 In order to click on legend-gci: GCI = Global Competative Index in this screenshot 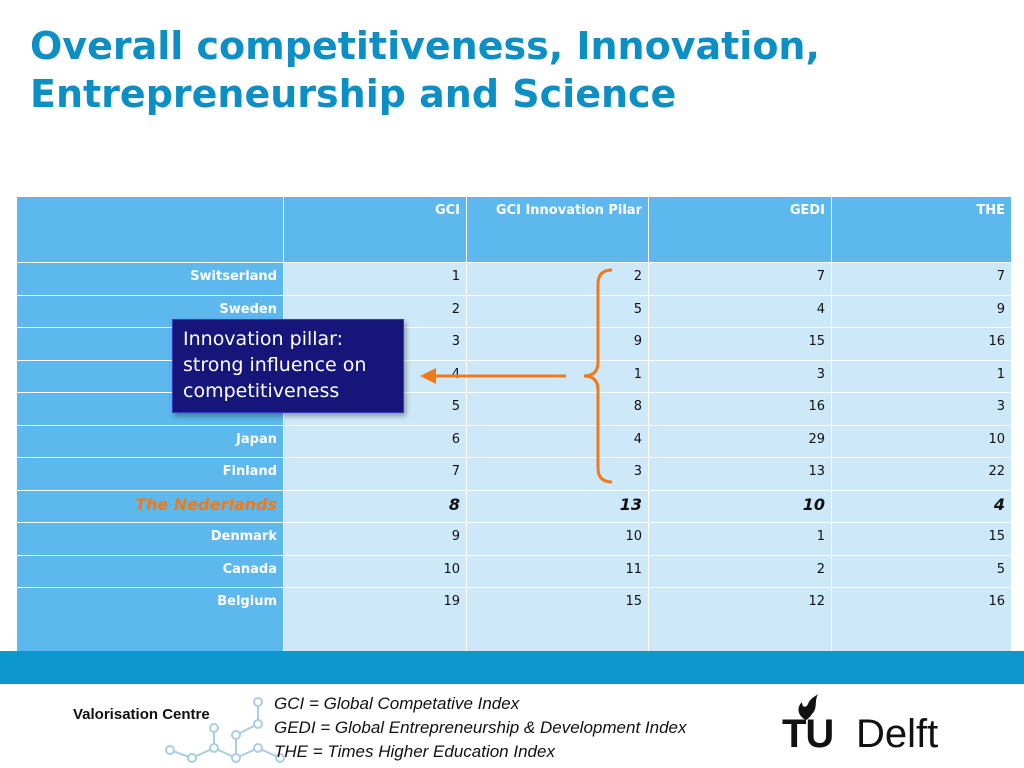, I will do `click(397, 703)`.